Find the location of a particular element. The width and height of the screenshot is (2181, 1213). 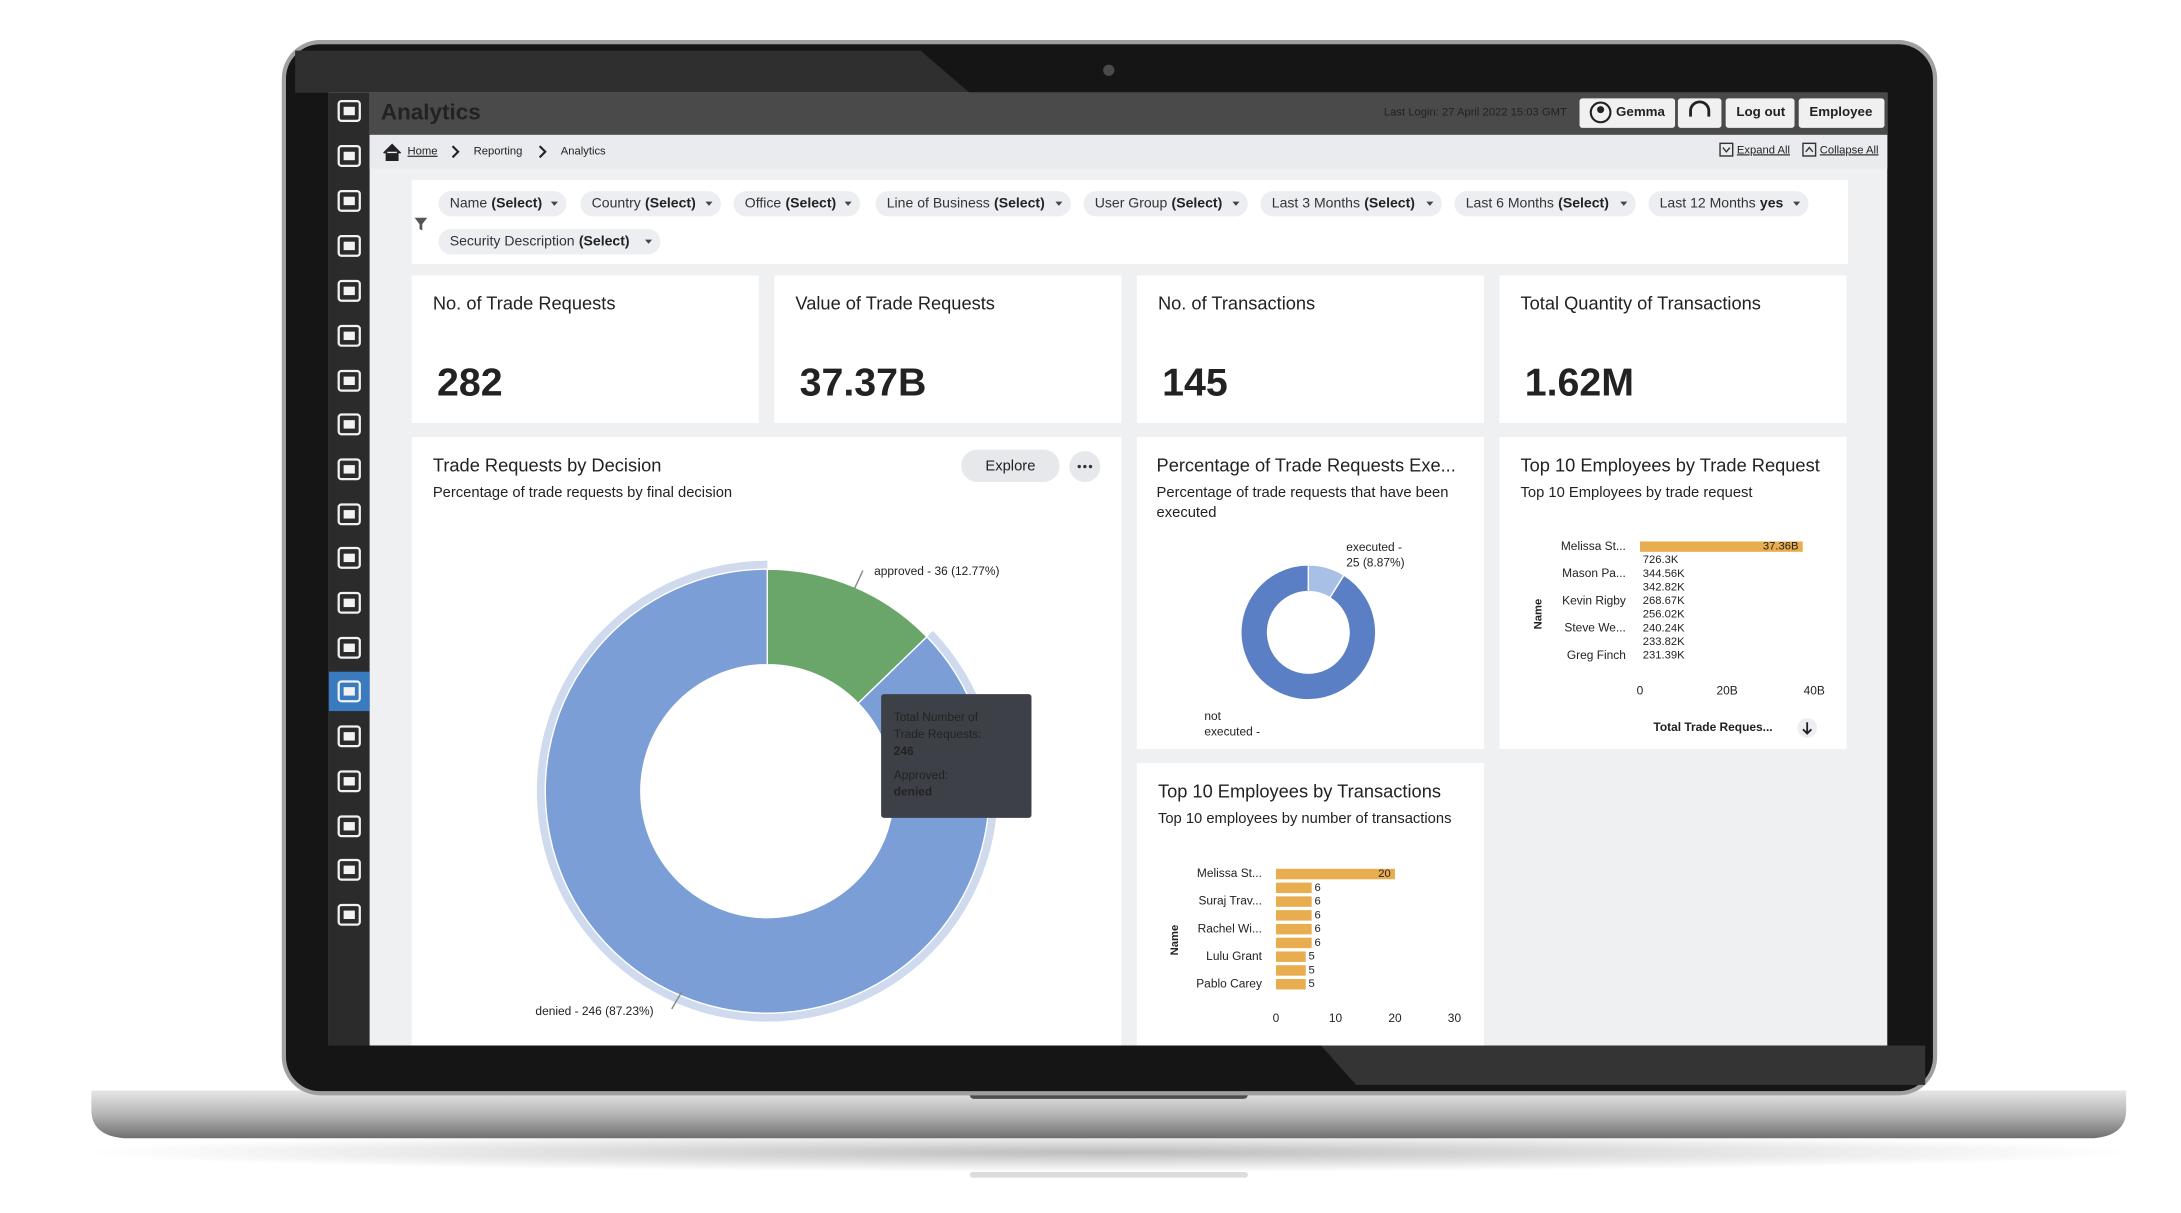

logout: Log out is located at coordinates (1760, 111).